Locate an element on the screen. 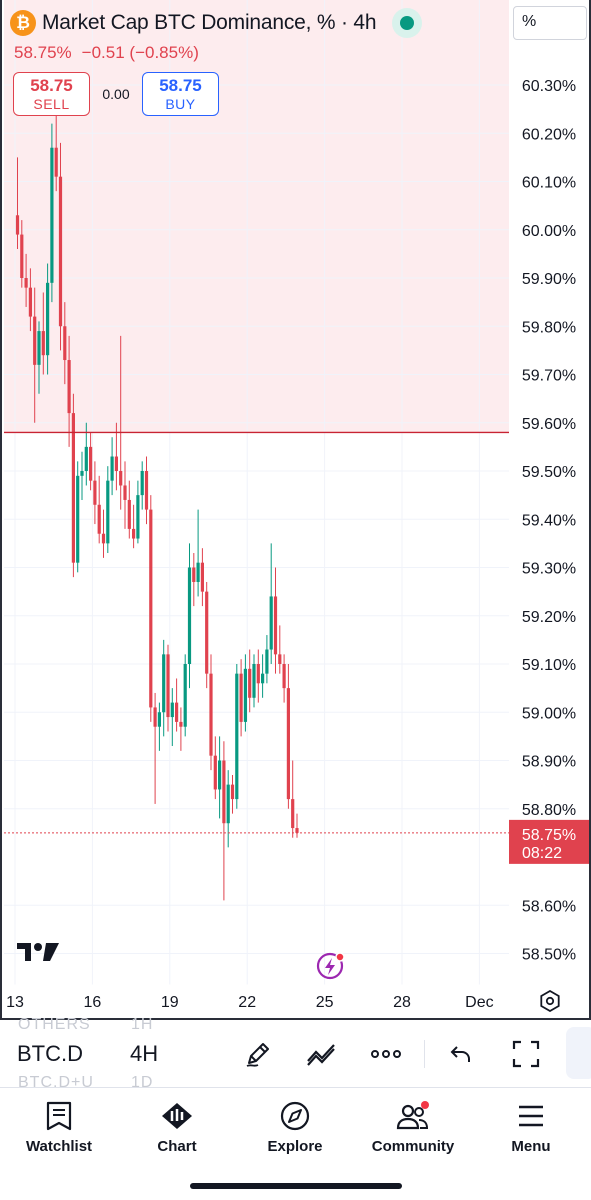  trade-panel: 58.75 SELL 0.00 58.75 BUY is located at coordinates (116, 94).